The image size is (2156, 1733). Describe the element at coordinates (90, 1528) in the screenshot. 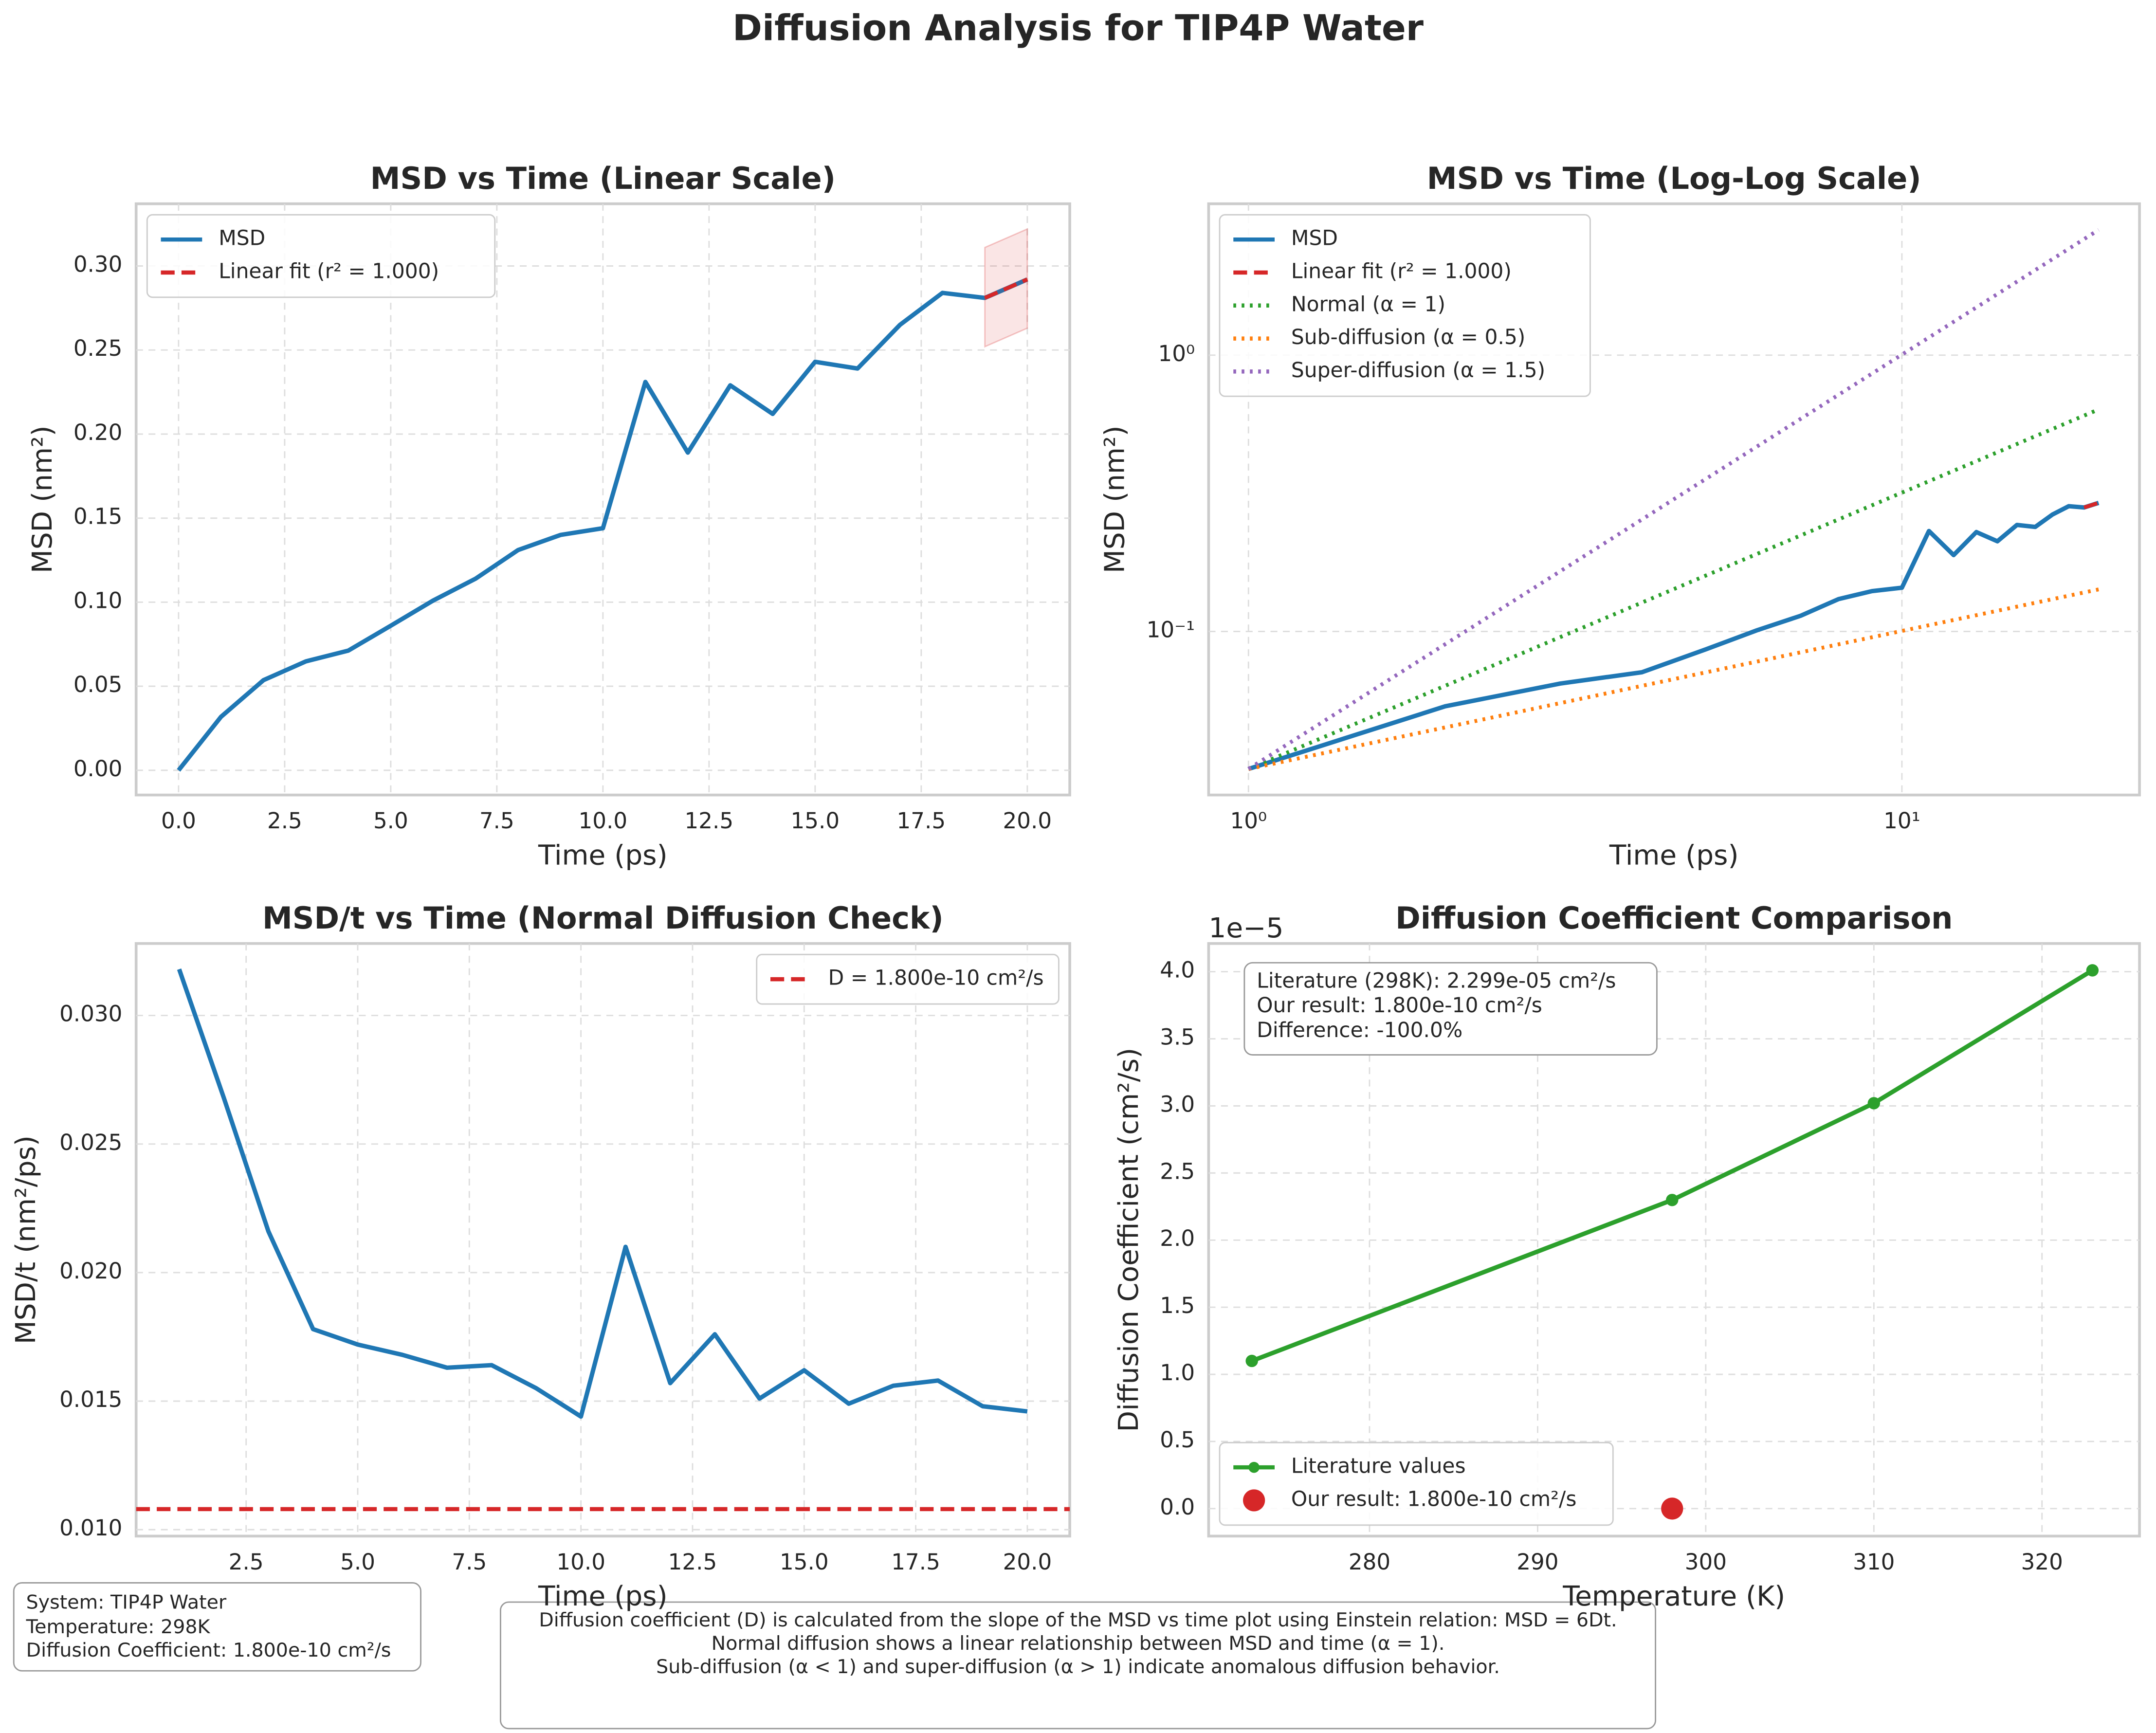

I see `y-tick-label: 0.010` at that location.